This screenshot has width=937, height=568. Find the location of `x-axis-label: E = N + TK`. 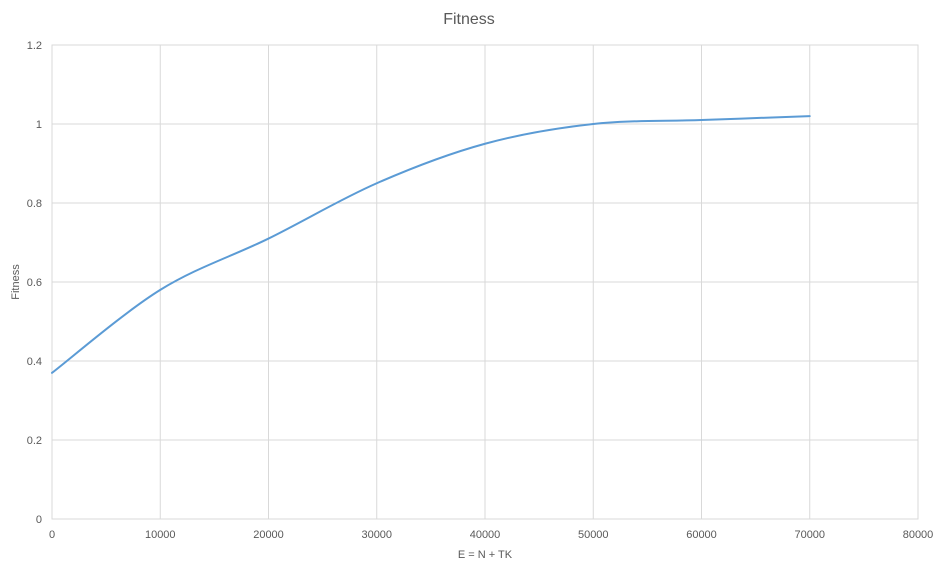

x-axis-label: E = N + TK is located at coordinates (485, 555).